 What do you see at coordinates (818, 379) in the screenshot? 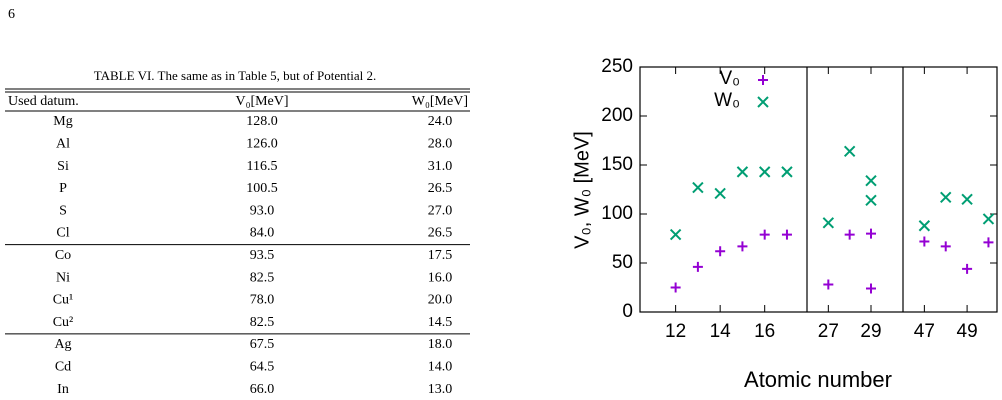
I see `x-axis-label: Atomic number` at bounding box center [818, 379].